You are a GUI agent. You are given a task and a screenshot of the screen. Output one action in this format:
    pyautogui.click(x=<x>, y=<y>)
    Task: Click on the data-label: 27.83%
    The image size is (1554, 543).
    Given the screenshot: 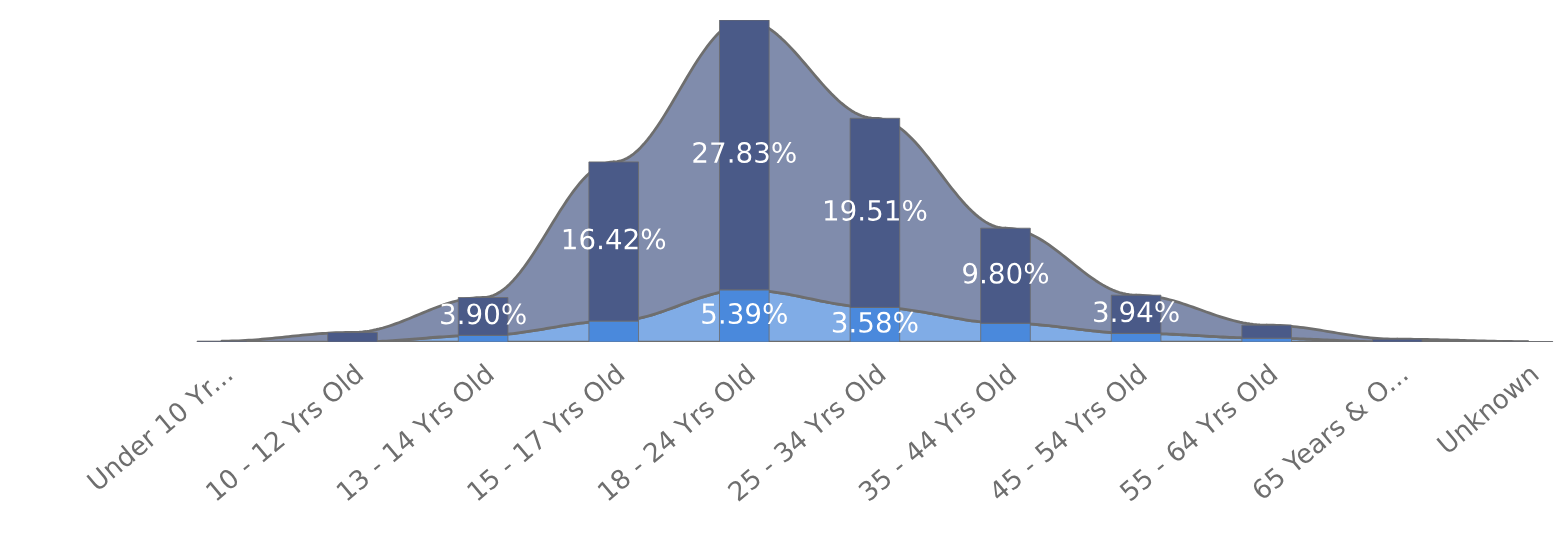 What is the action you would take?
    pyautogui.click(x=744, y=153)
    